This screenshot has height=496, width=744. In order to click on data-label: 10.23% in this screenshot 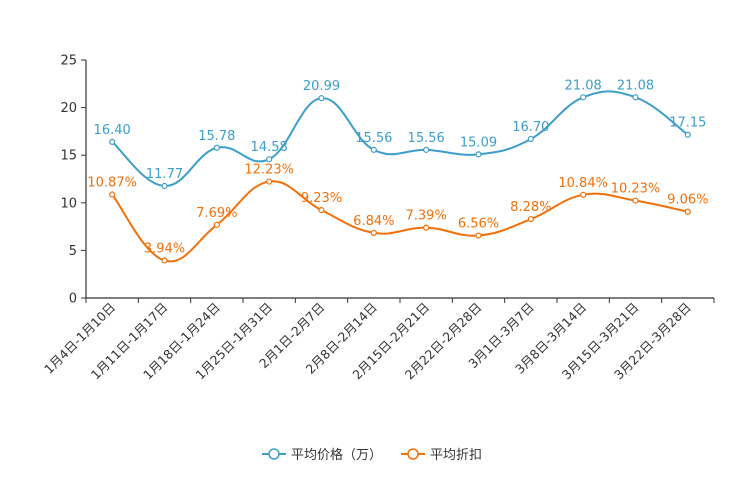, I will do `click(636, 189)`.